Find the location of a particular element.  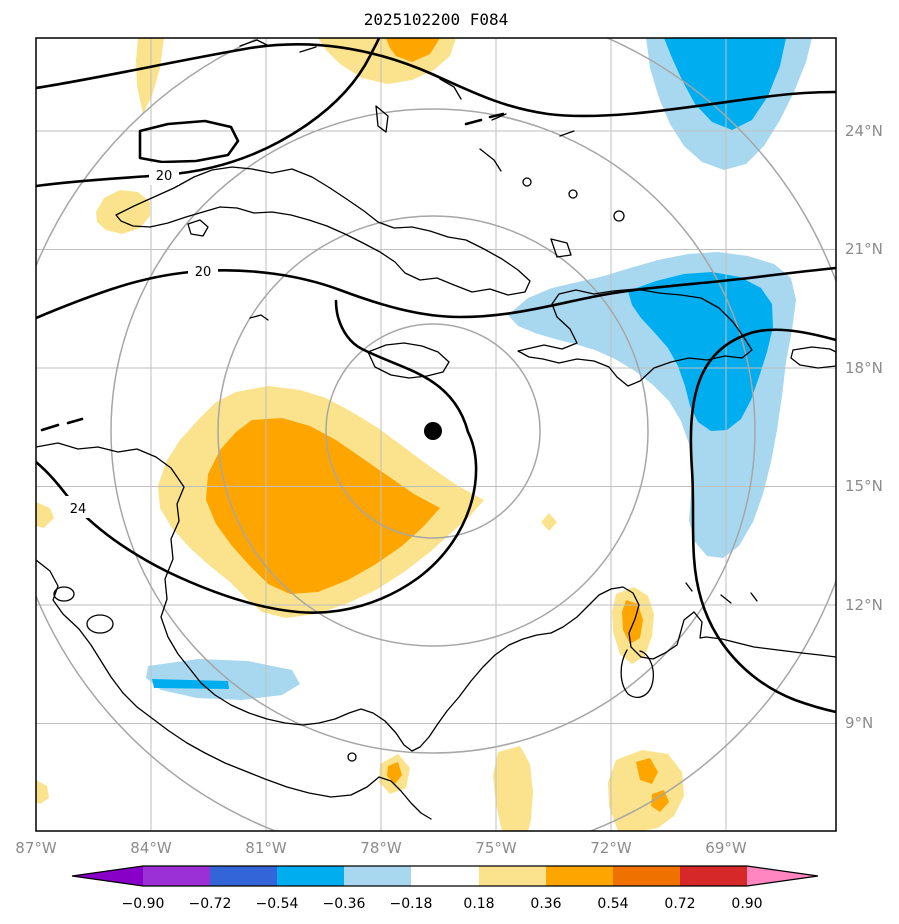

y-tick-label: 24°N is located at coordinates (864, 131).